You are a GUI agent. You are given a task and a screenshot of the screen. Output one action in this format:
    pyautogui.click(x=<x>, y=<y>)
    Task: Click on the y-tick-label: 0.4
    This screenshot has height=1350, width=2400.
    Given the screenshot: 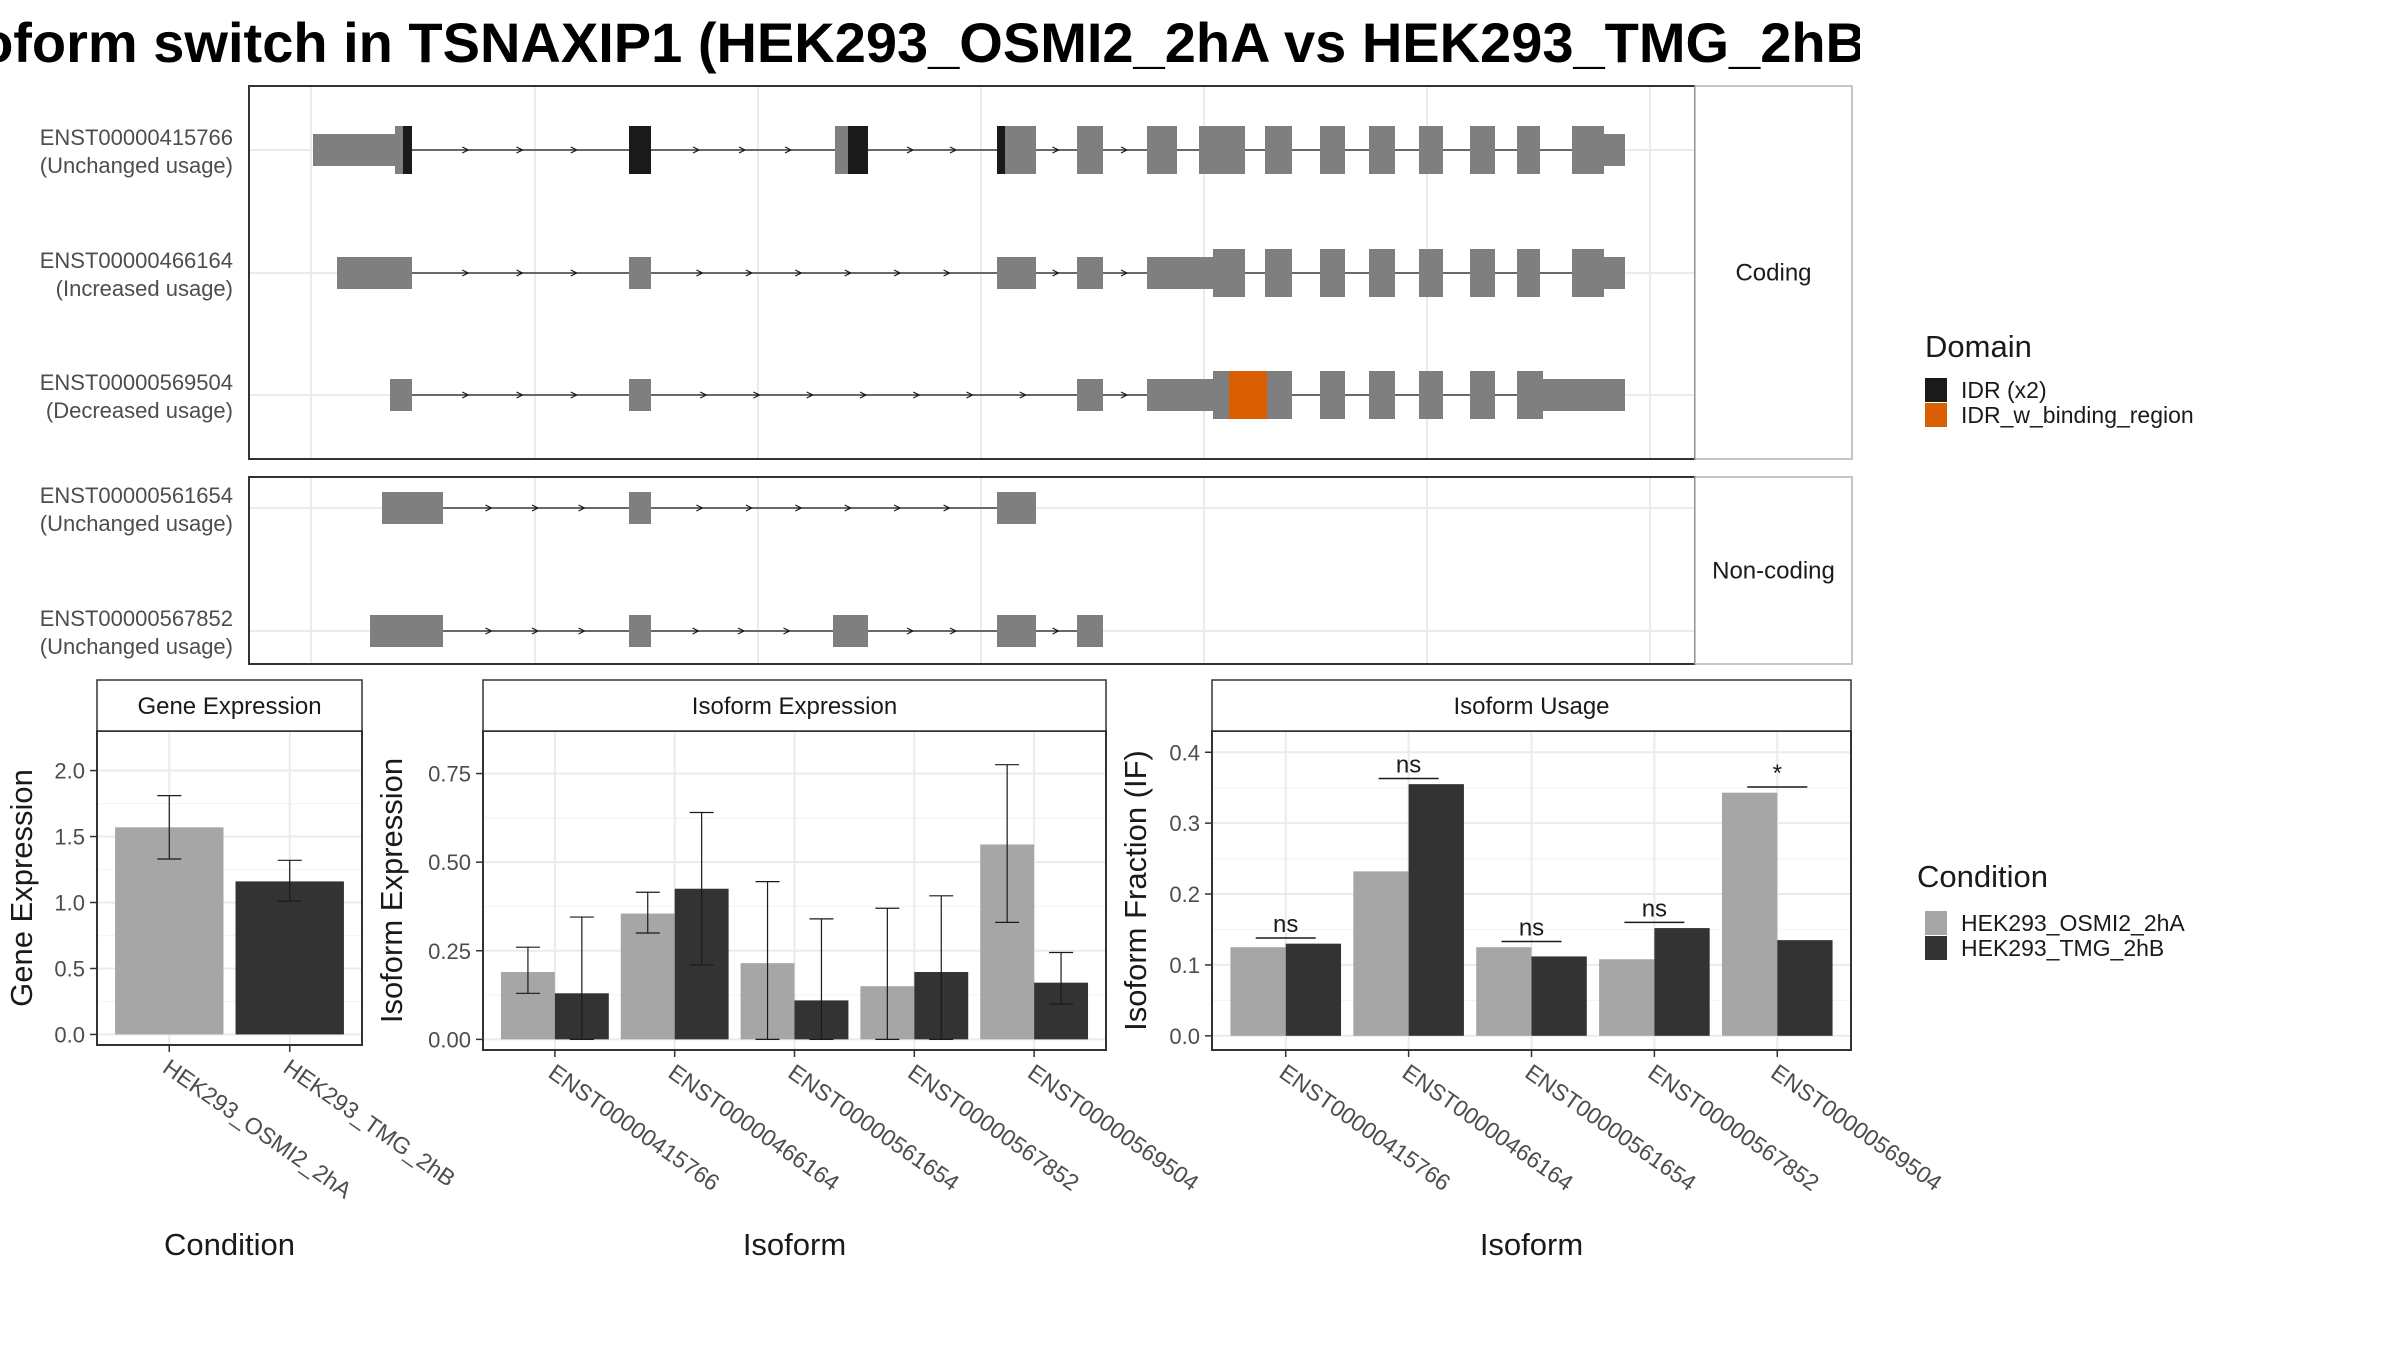 What is the action you would take?
    pyautogui.click(x=1184, y=752)
    